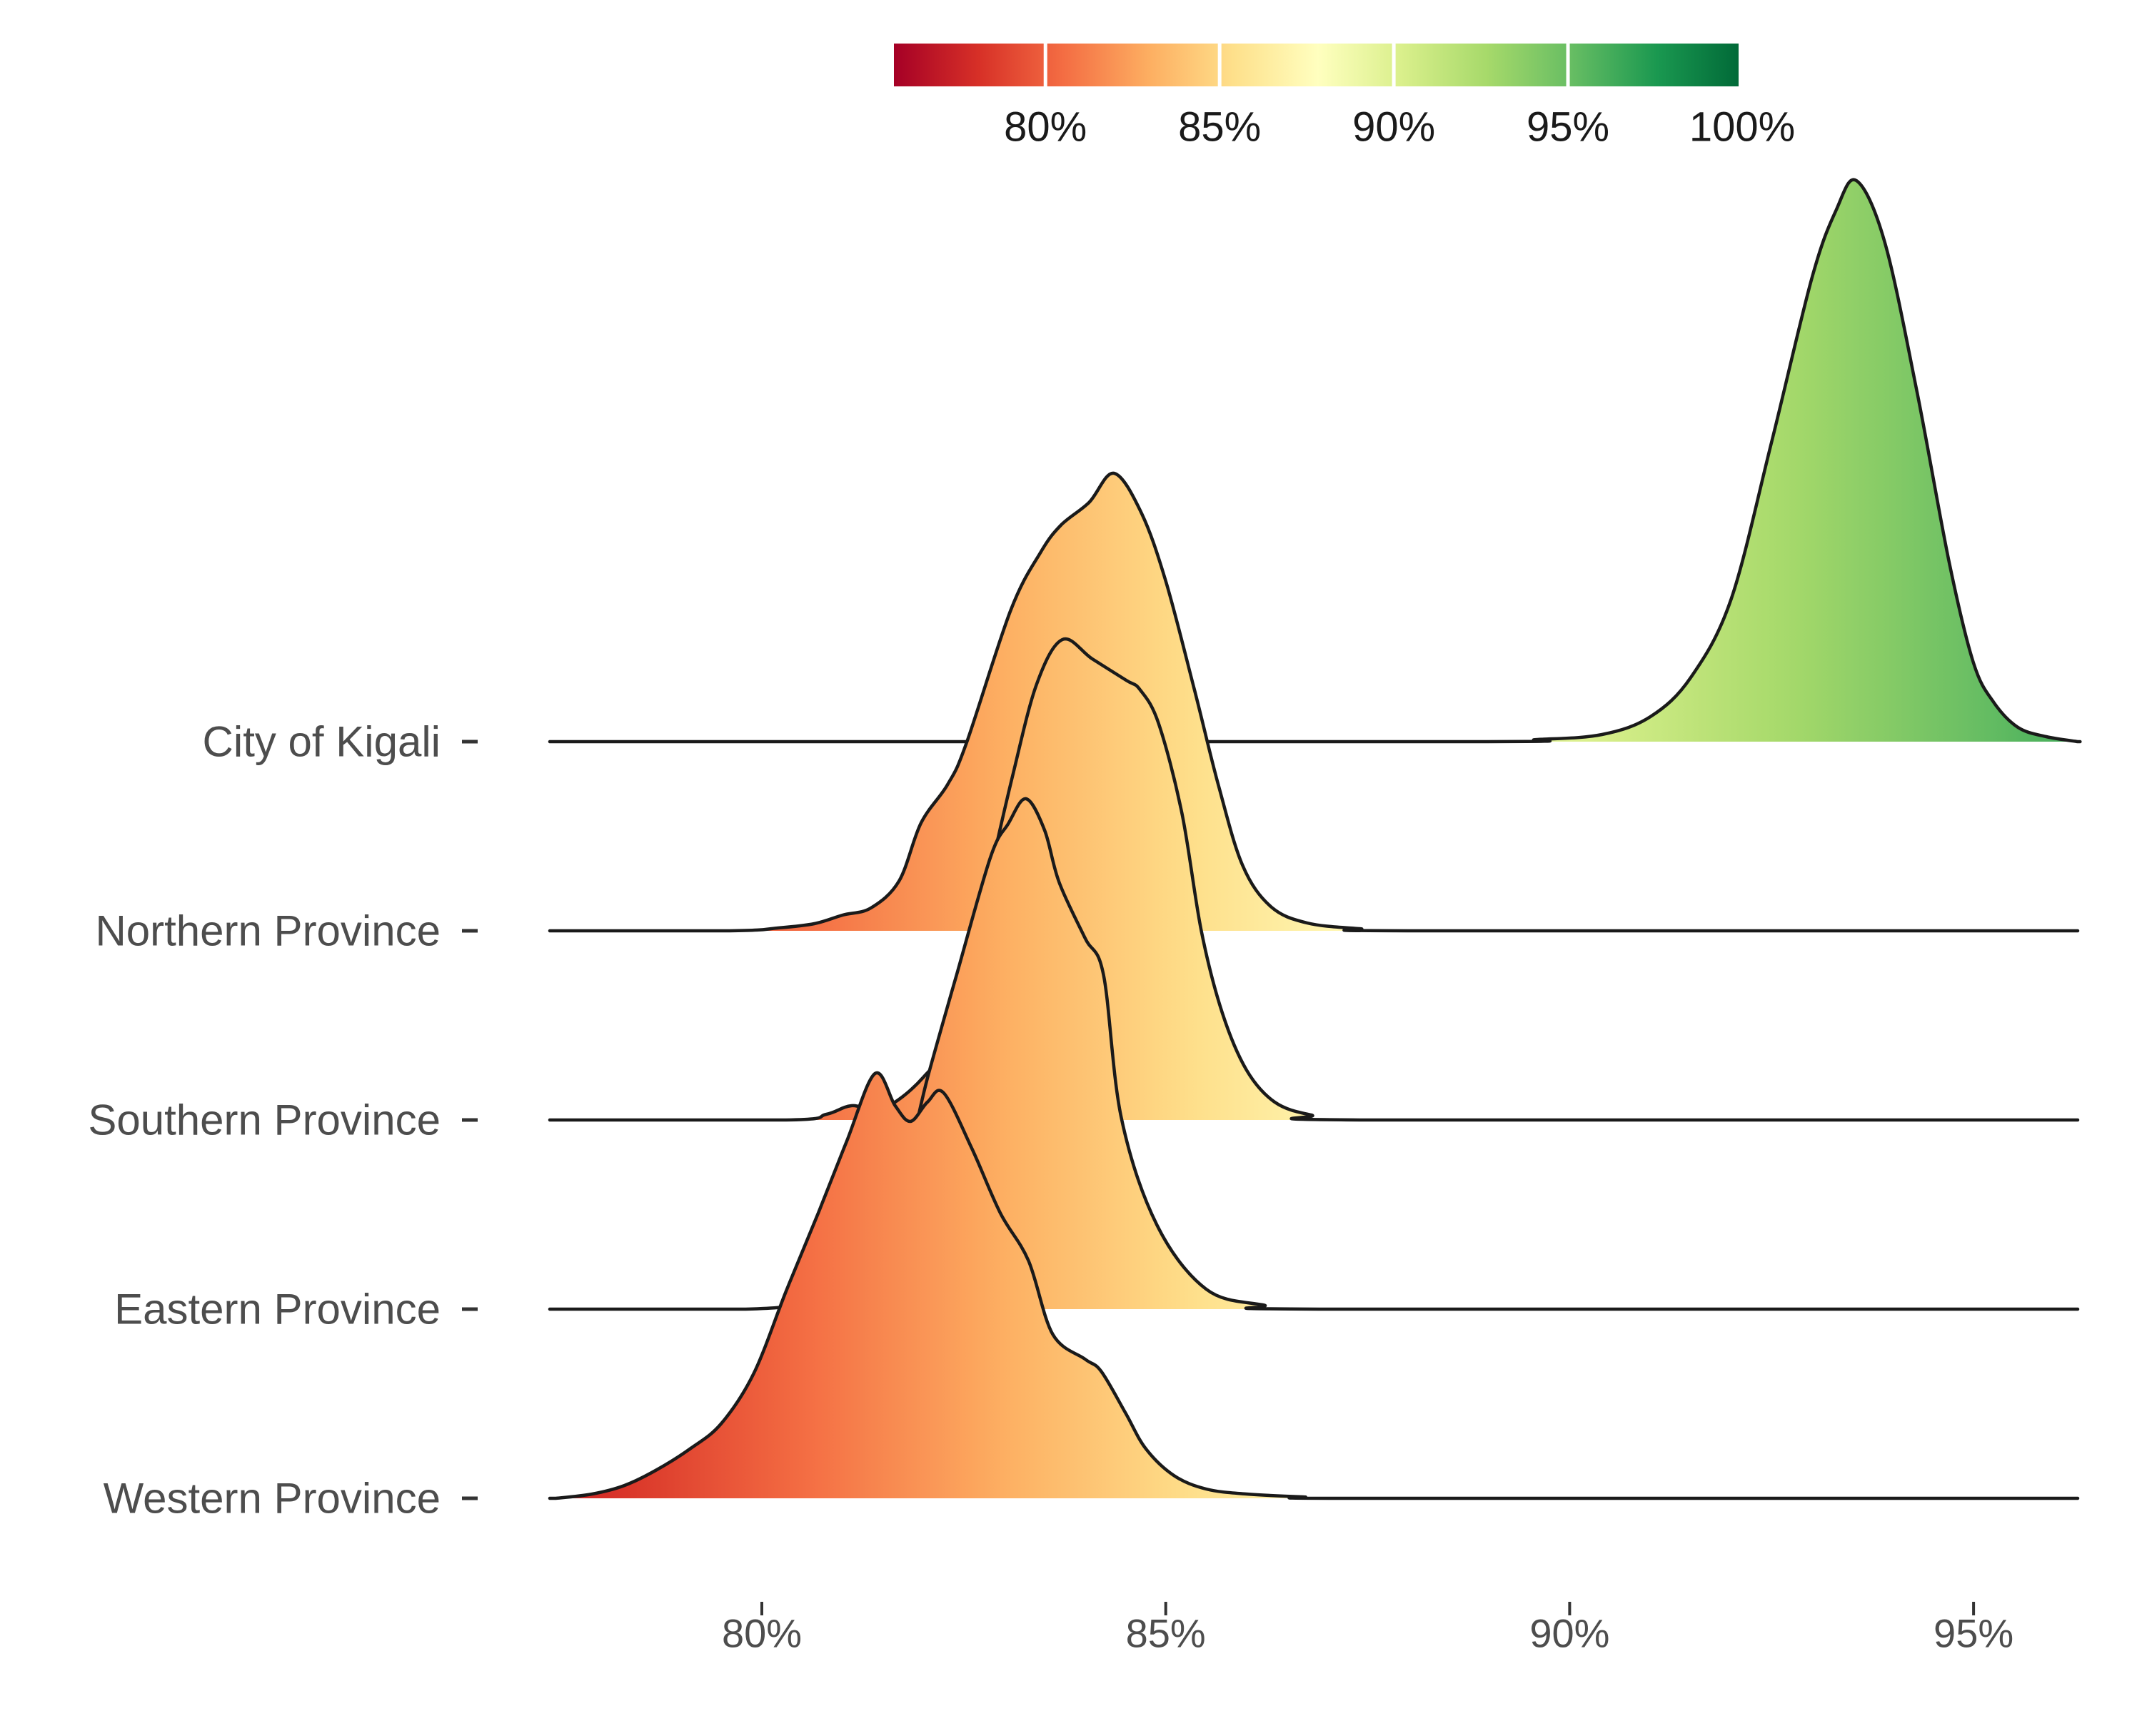 The image size is (2142, 1736). Describe the element at coordinates (1344, 97) in the screenshot. I see `colorbar-legend: 80% 85% 90% 95% 100%` at that location.